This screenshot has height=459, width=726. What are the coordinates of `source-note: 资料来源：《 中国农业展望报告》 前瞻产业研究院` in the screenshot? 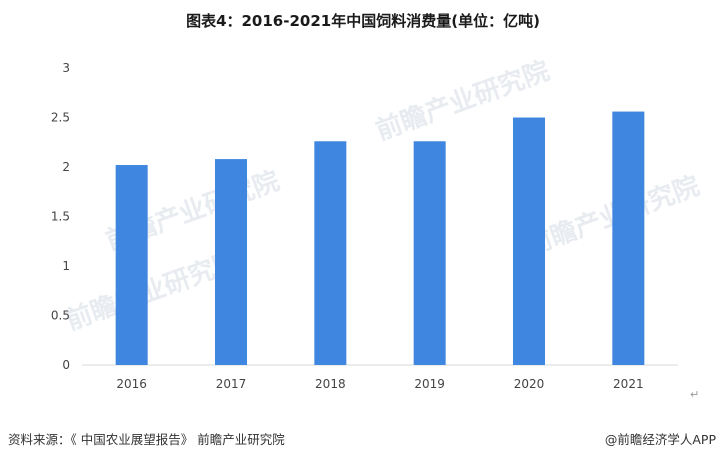 It's located at (146, 439).